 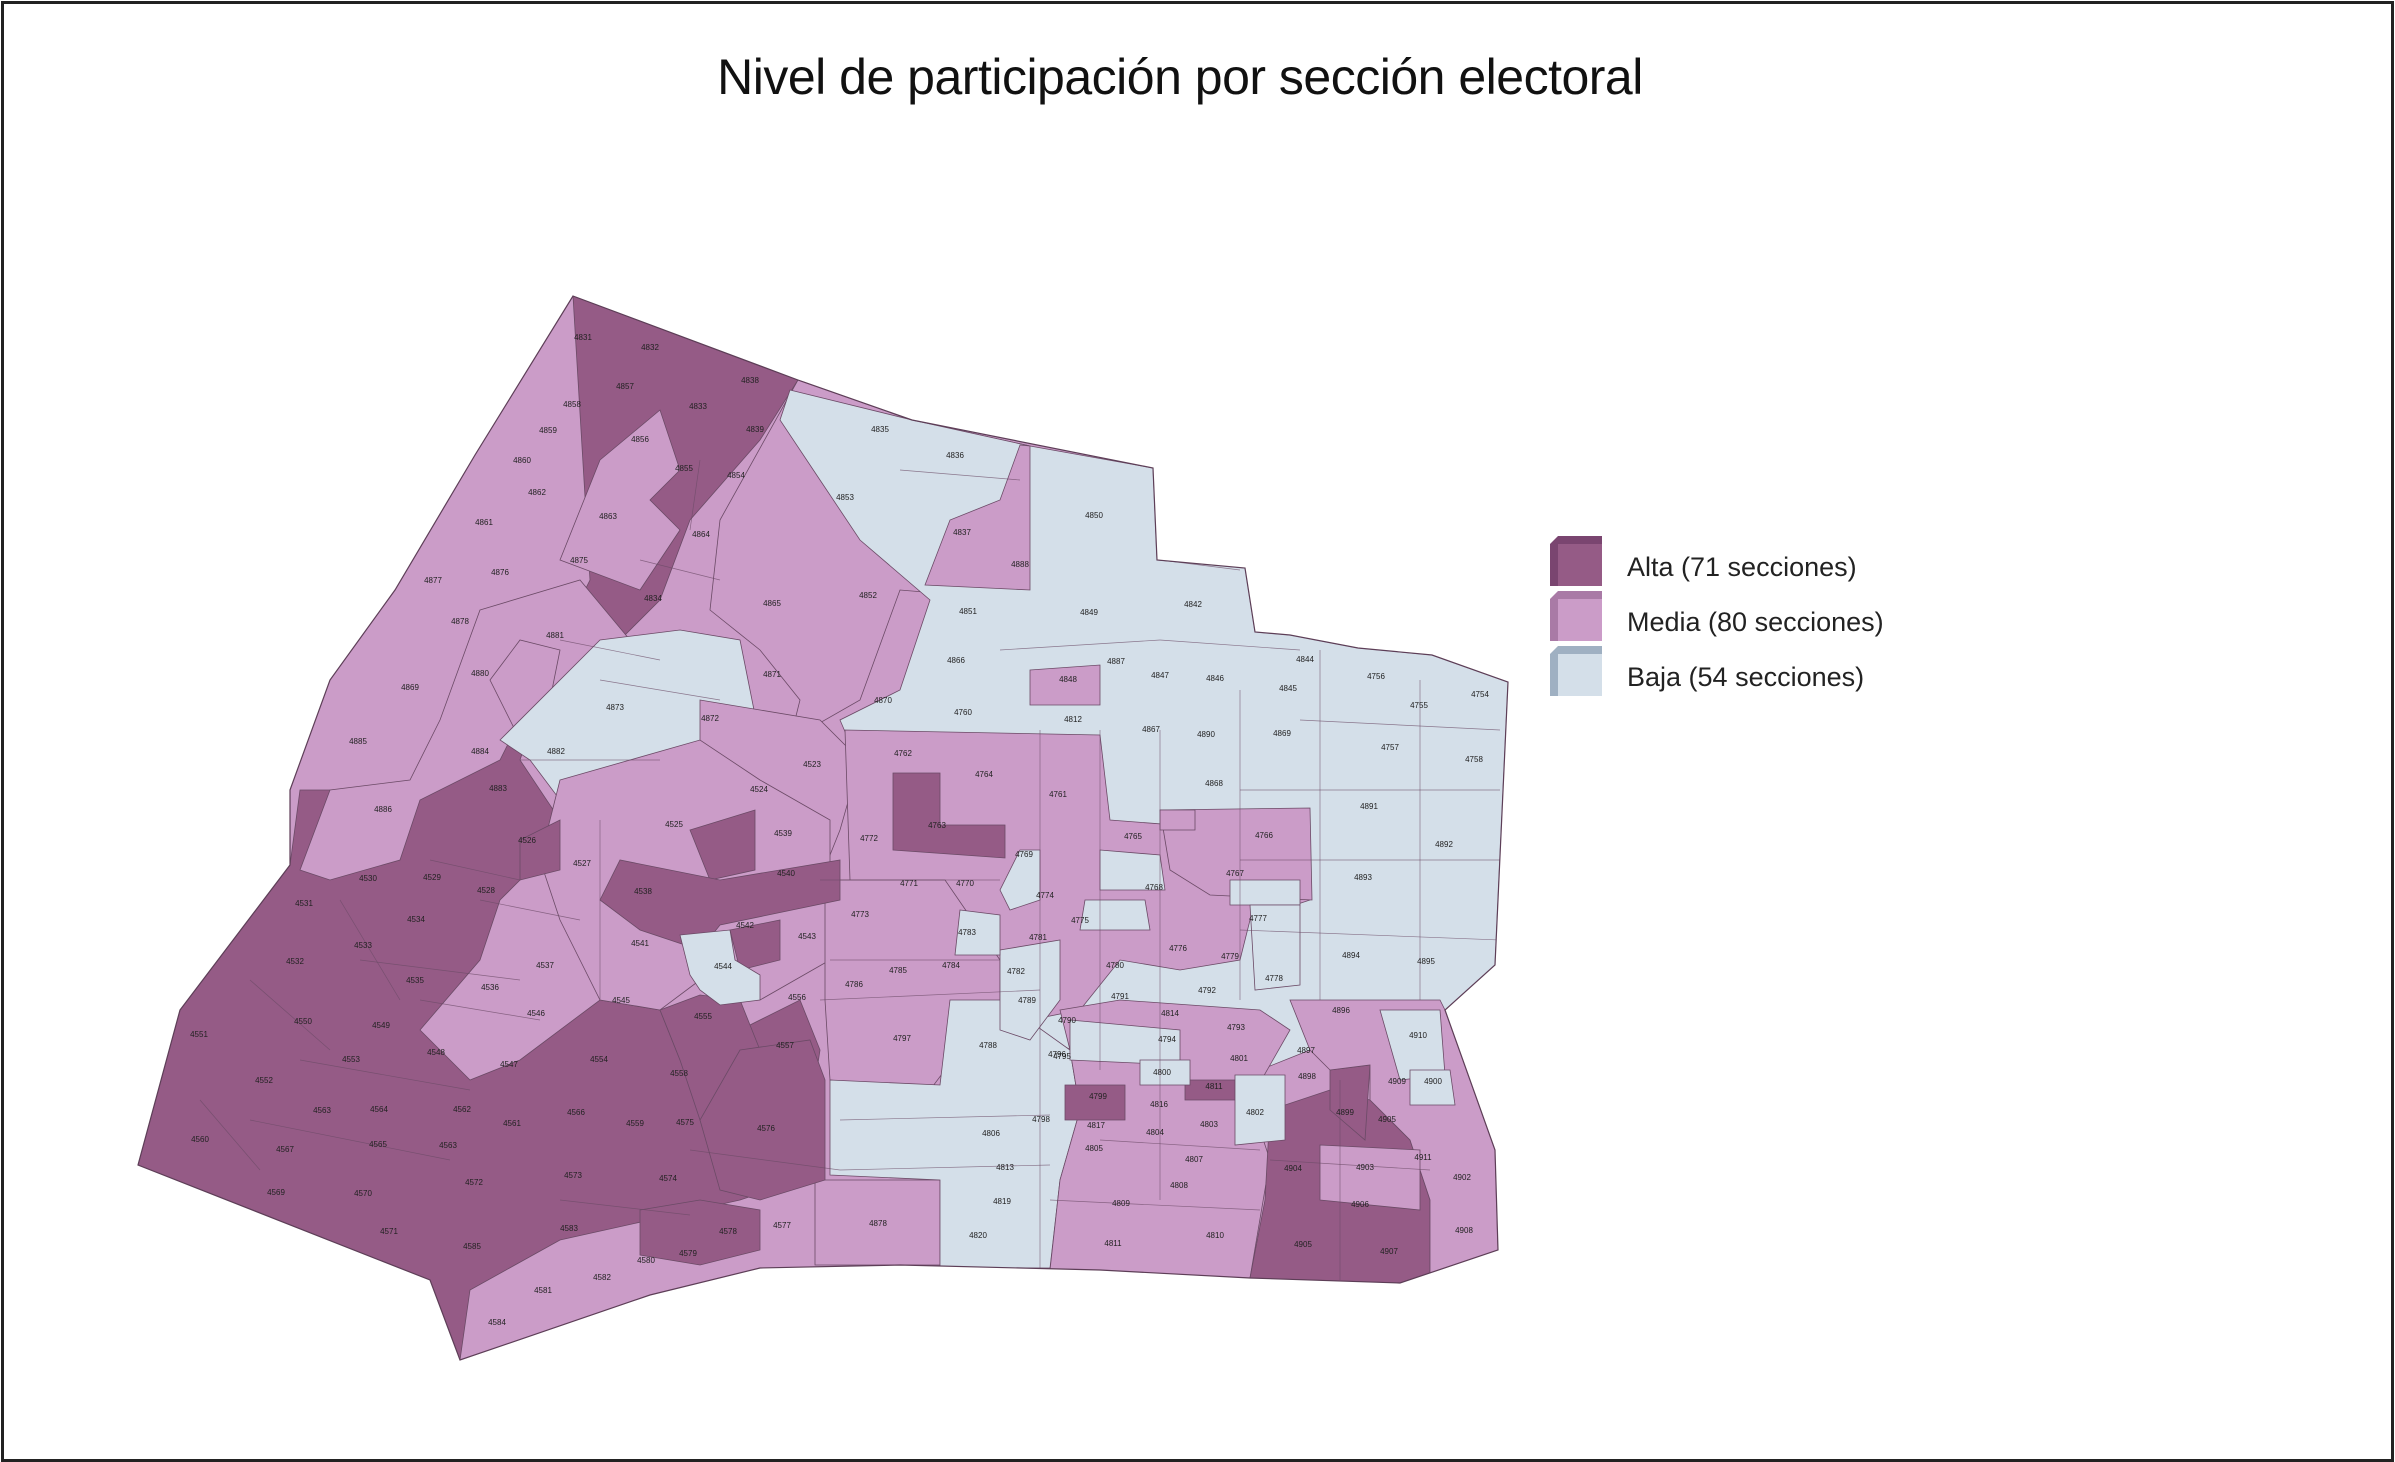 I want to click on section-label-4852: 4852, so click(x=868, y=595).